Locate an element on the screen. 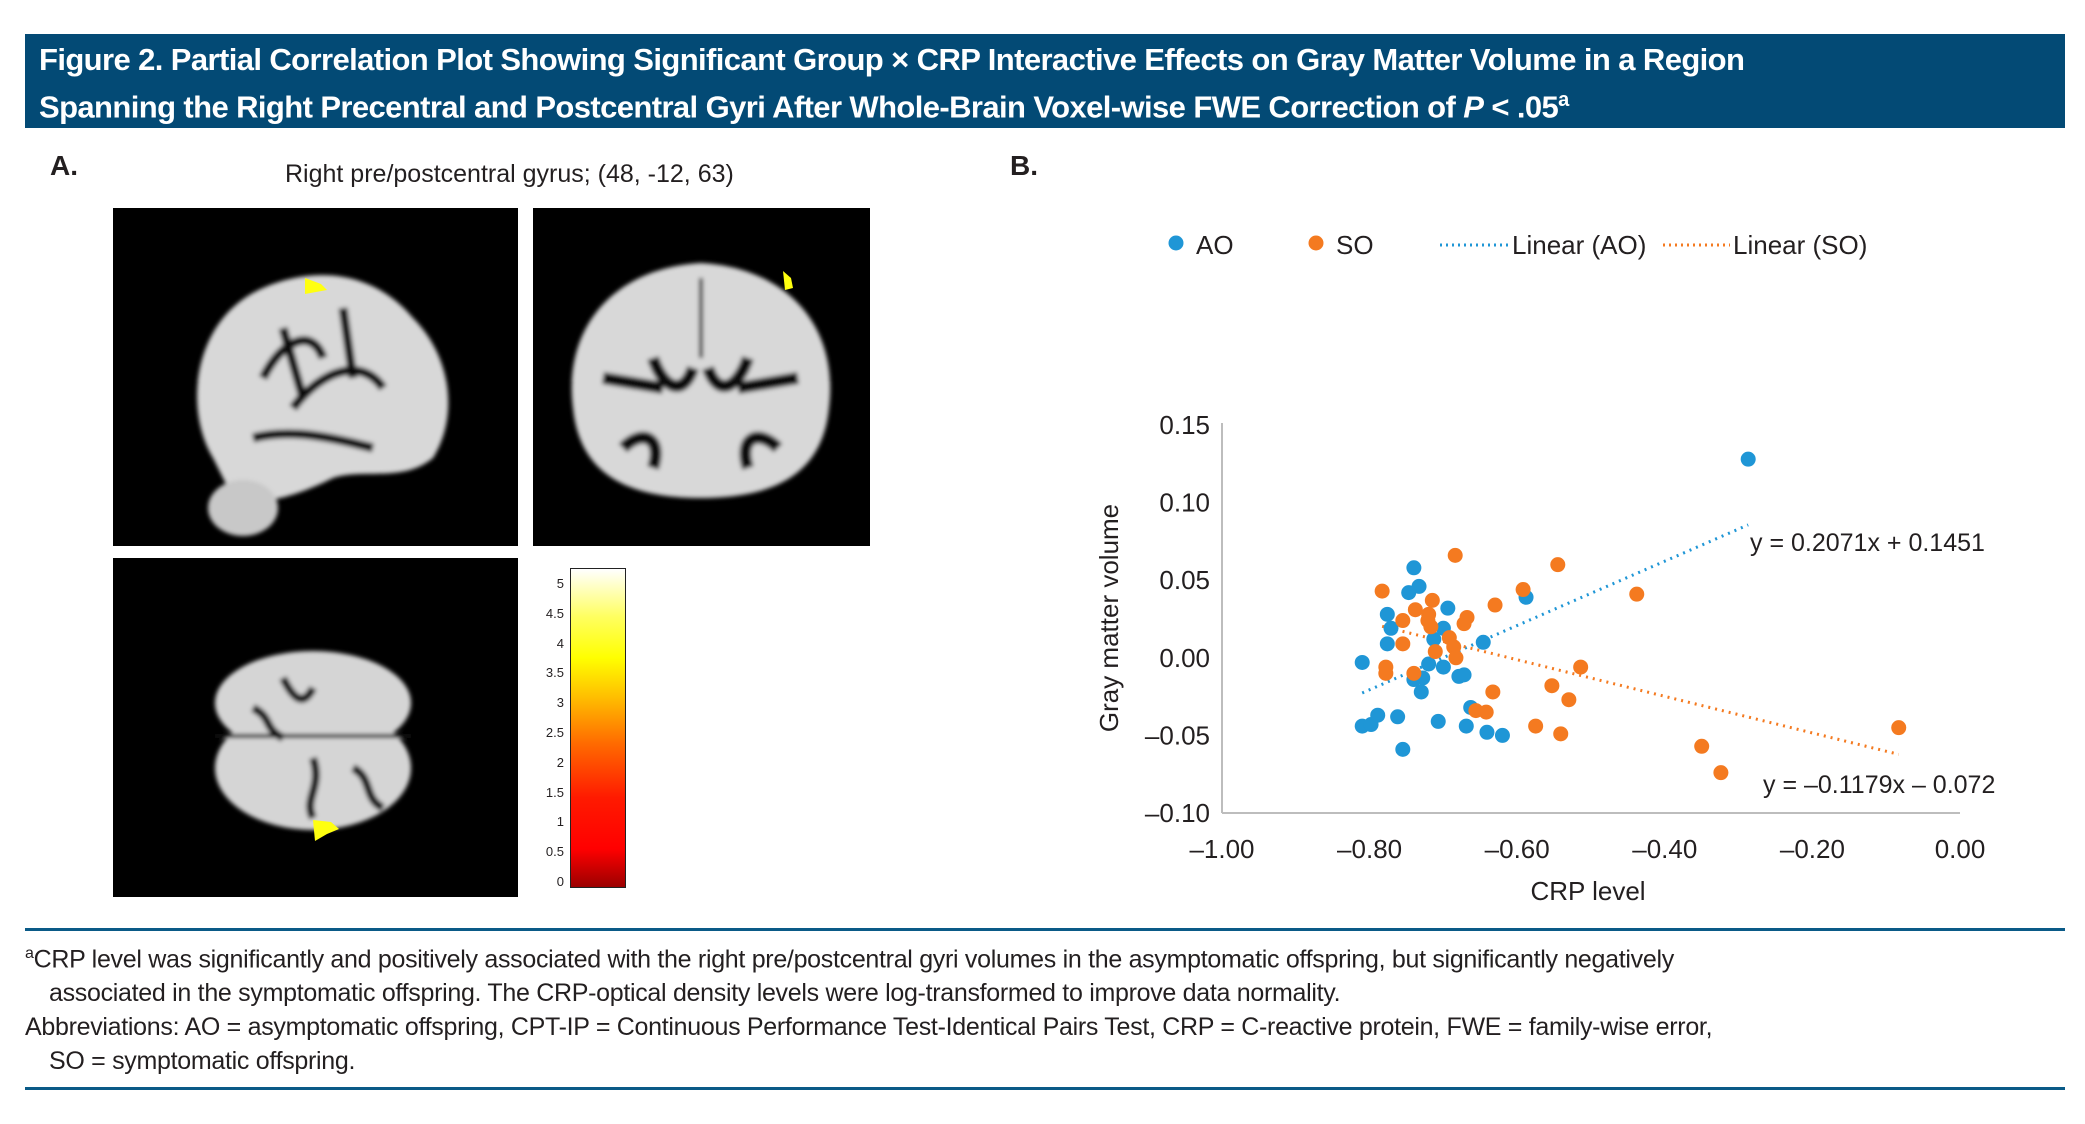 The width and height of the screenshot is (2085, 1124). sagittal-brain-drawing is located at coordinates (323, 405).